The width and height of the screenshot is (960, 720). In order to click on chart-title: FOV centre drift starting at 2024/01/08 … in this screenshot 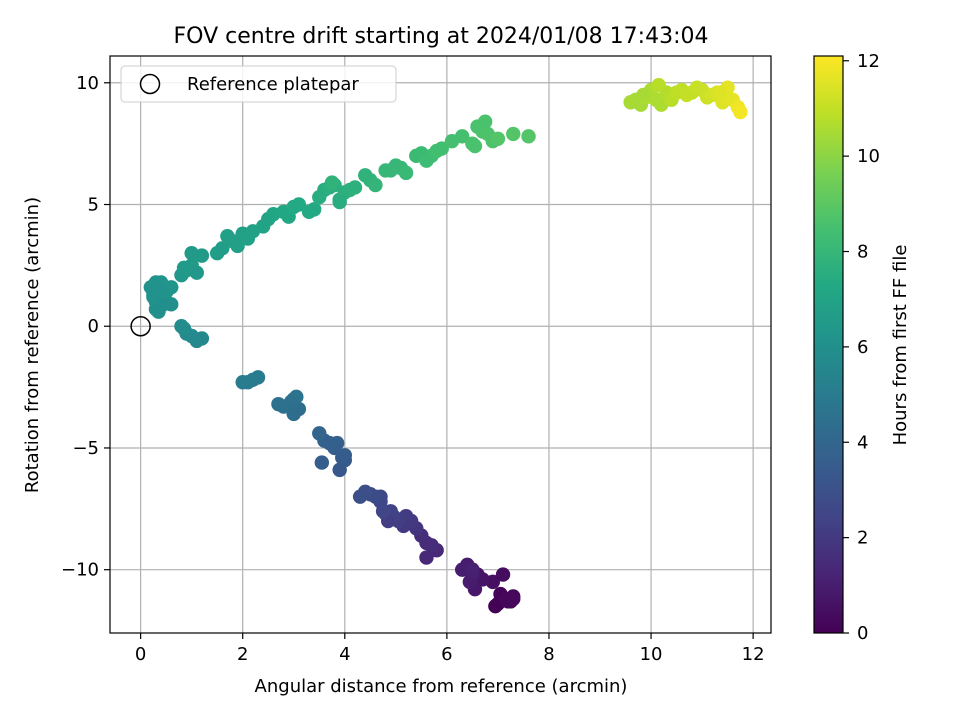, I will do `click(441, 36)`.